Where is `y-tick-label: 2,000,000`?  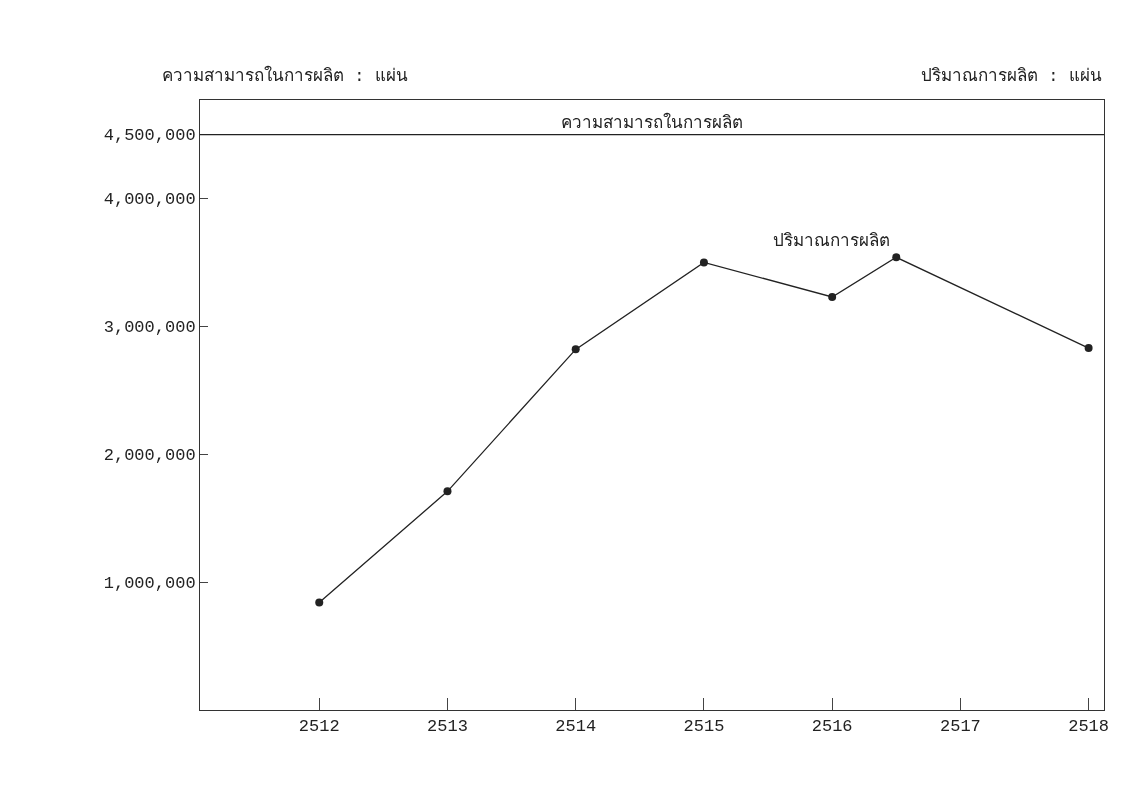
y-tick-label: 2,000,000 is located at coordinates (149, 456).